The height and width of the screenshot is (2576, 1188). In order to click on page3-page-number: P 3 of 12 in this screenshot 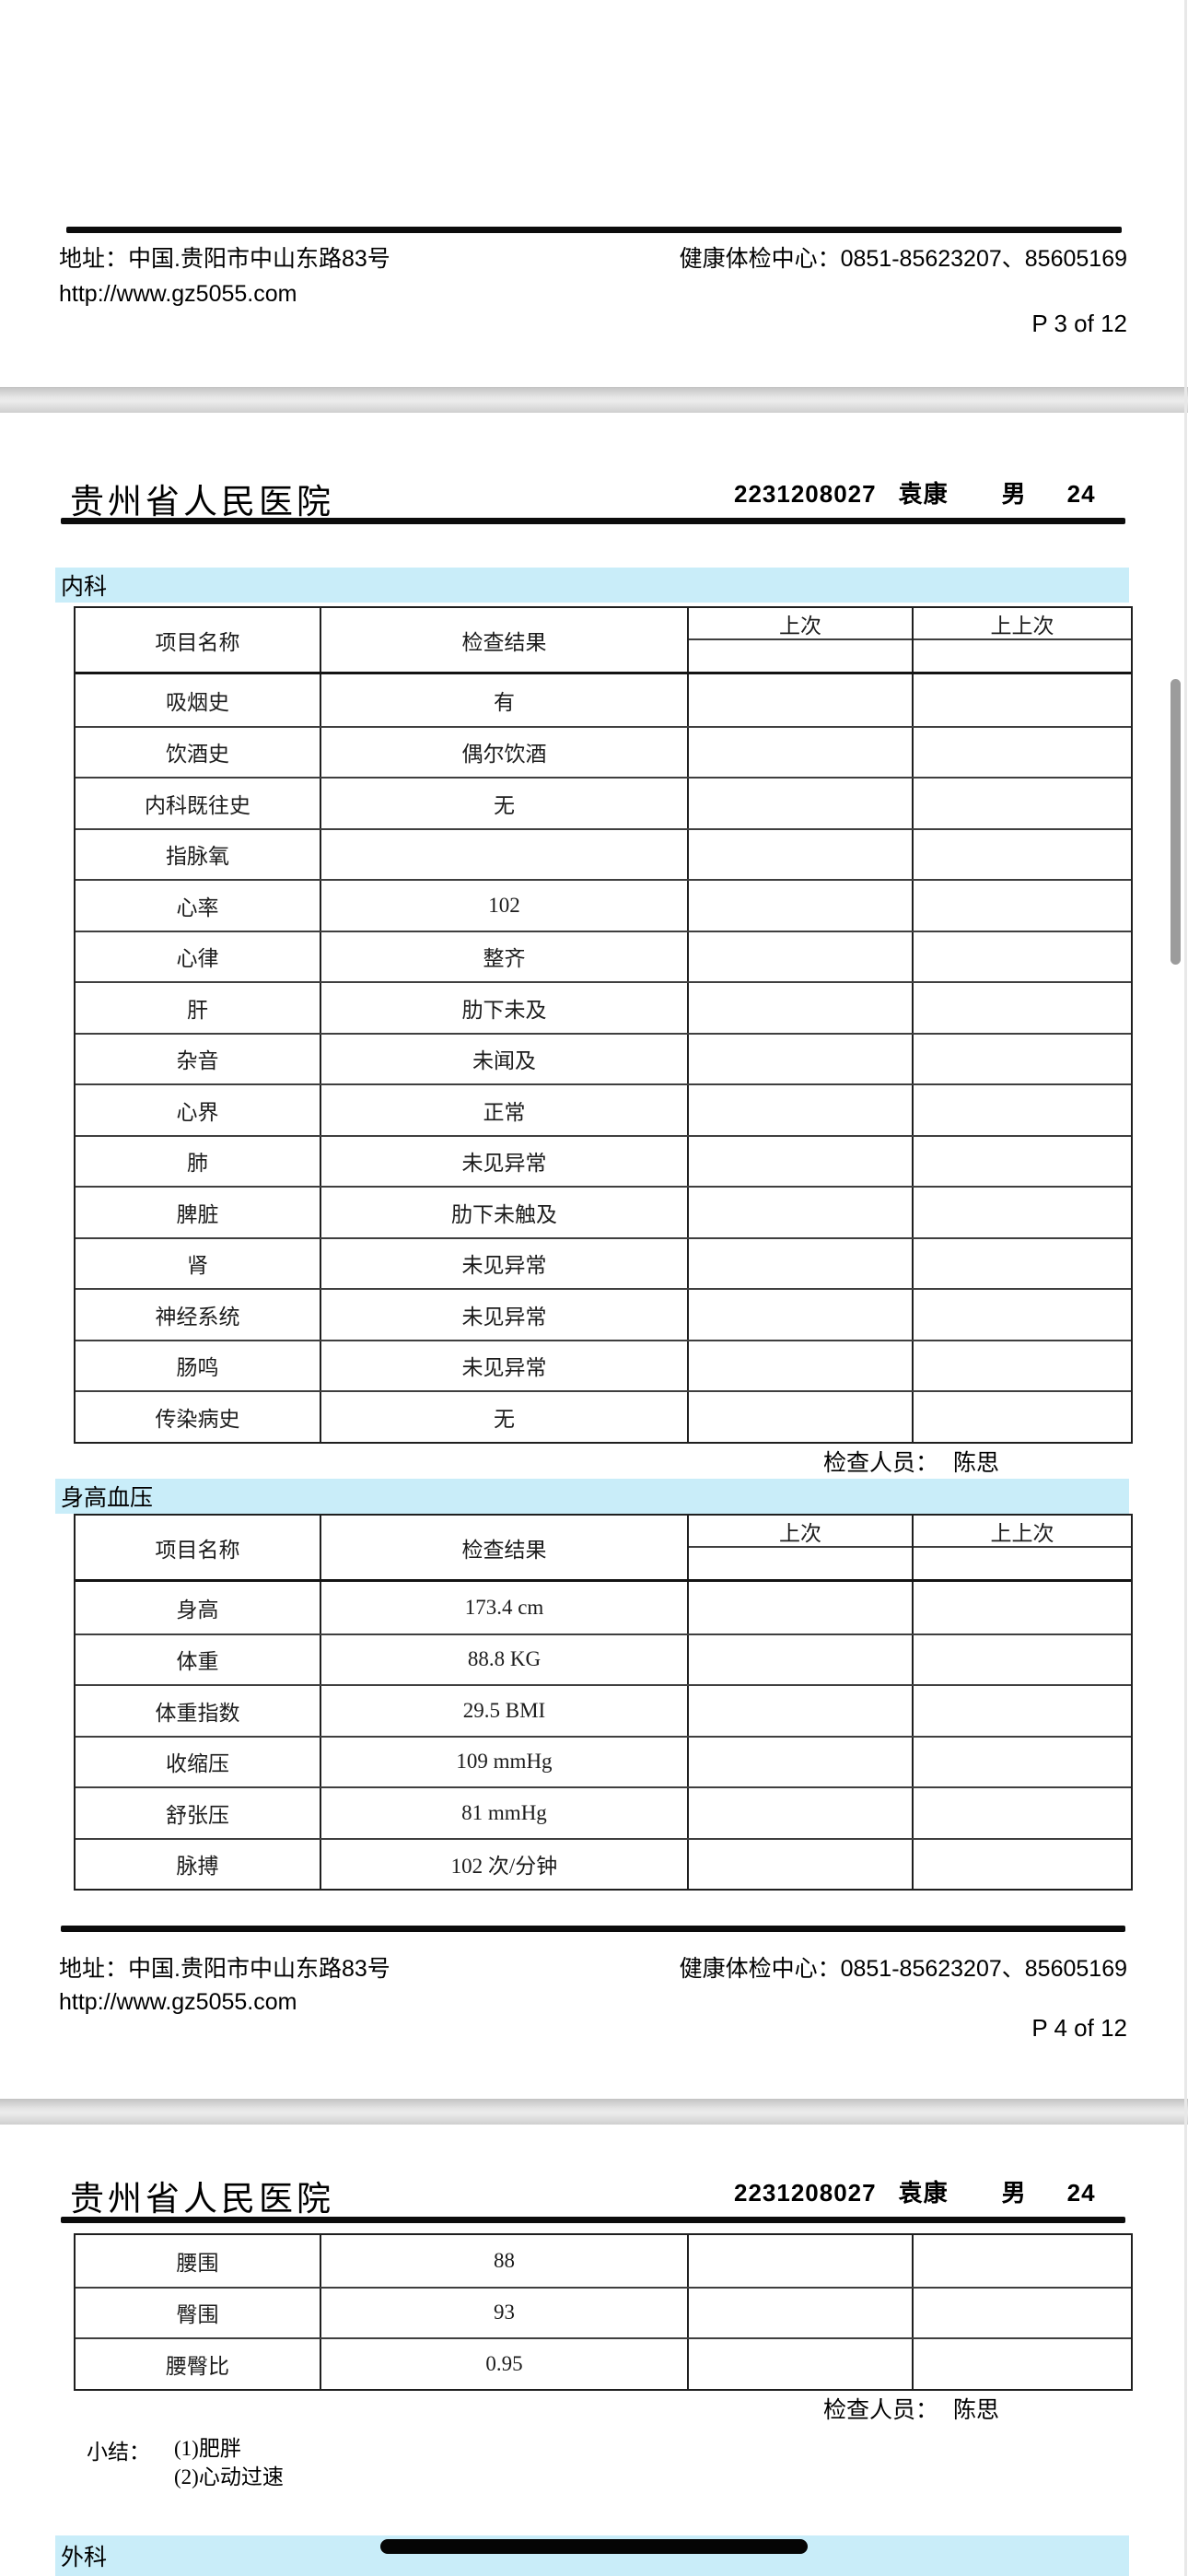, I will do `click(1079, 323)`.